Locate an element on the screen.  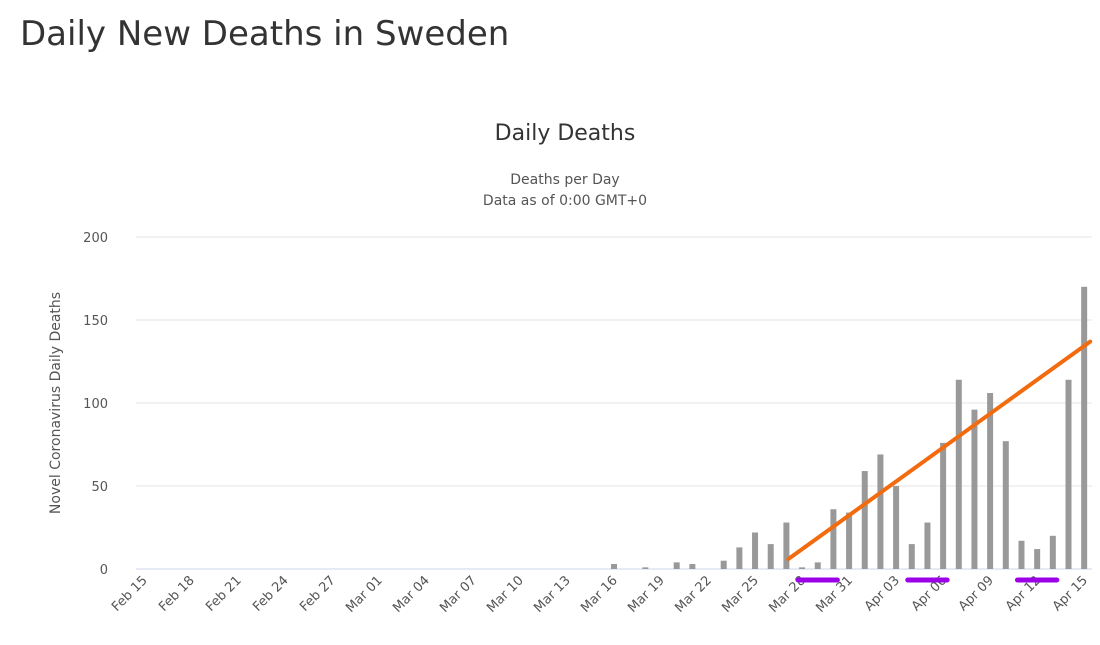
chart-subtitle-line-1: Deaths per Day is located at coordinates (564, 180).